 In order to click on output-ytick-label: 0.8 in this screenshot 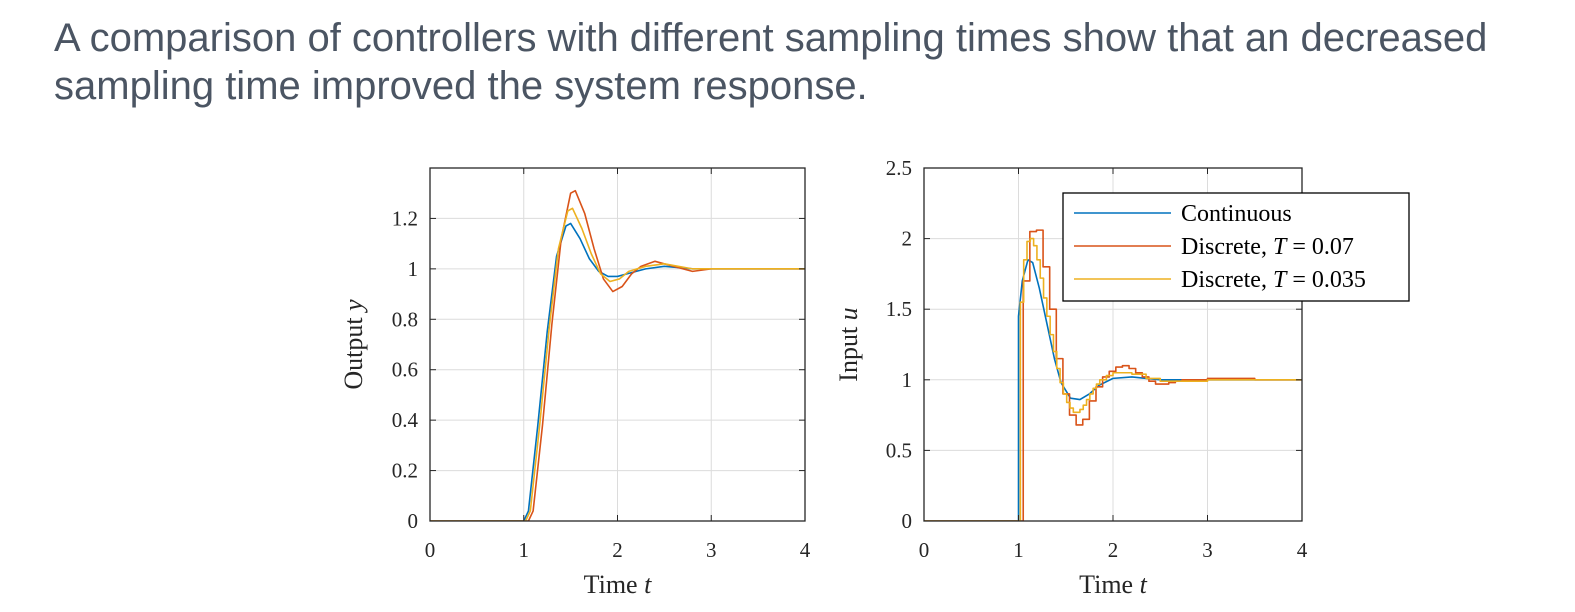, I will do `click(405, 319)`.